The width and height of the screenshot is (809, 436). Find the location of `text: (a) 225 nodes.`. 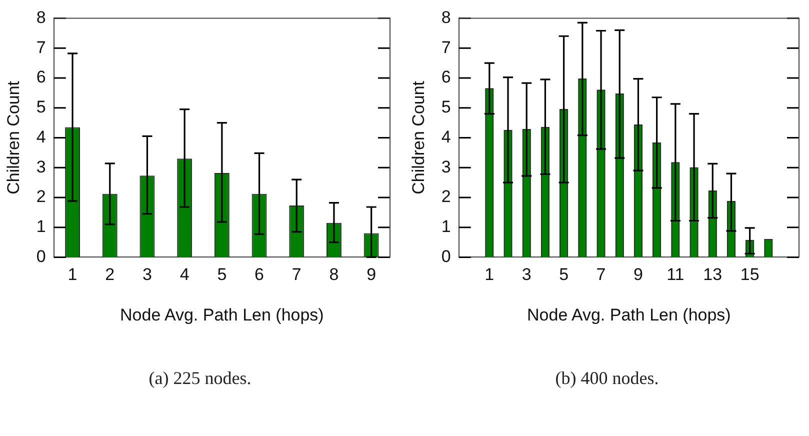

text: (a) 225 nodes. is located at coordinates (200, 378).